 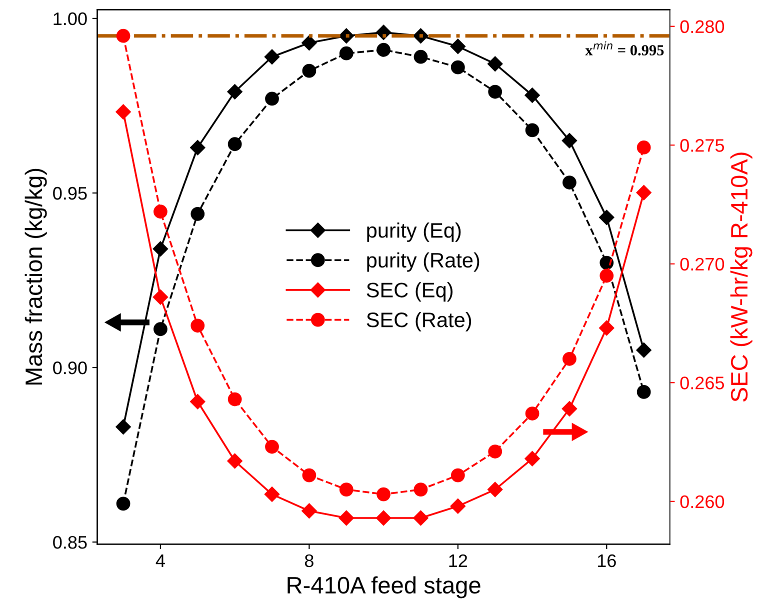 I want to click on legend-label: SEC (Rate), so click(x=419, y=322).